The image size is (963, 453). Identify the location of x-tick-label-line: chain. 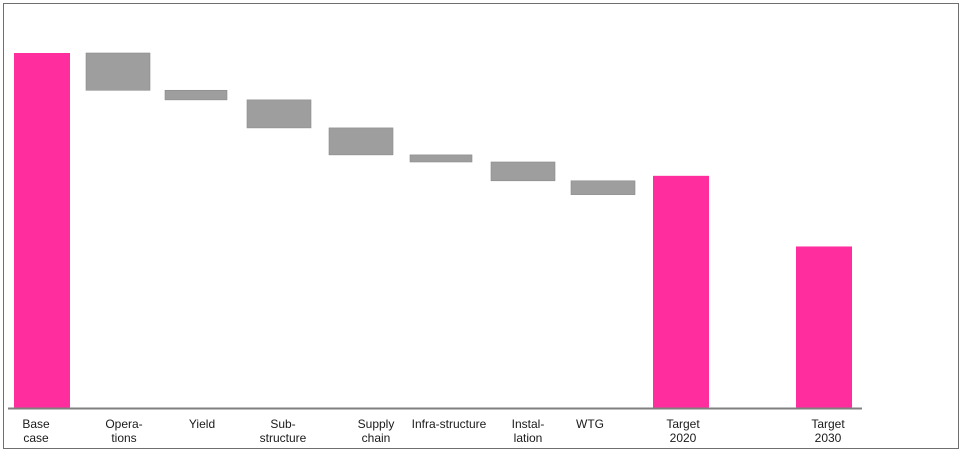
(376, 438).